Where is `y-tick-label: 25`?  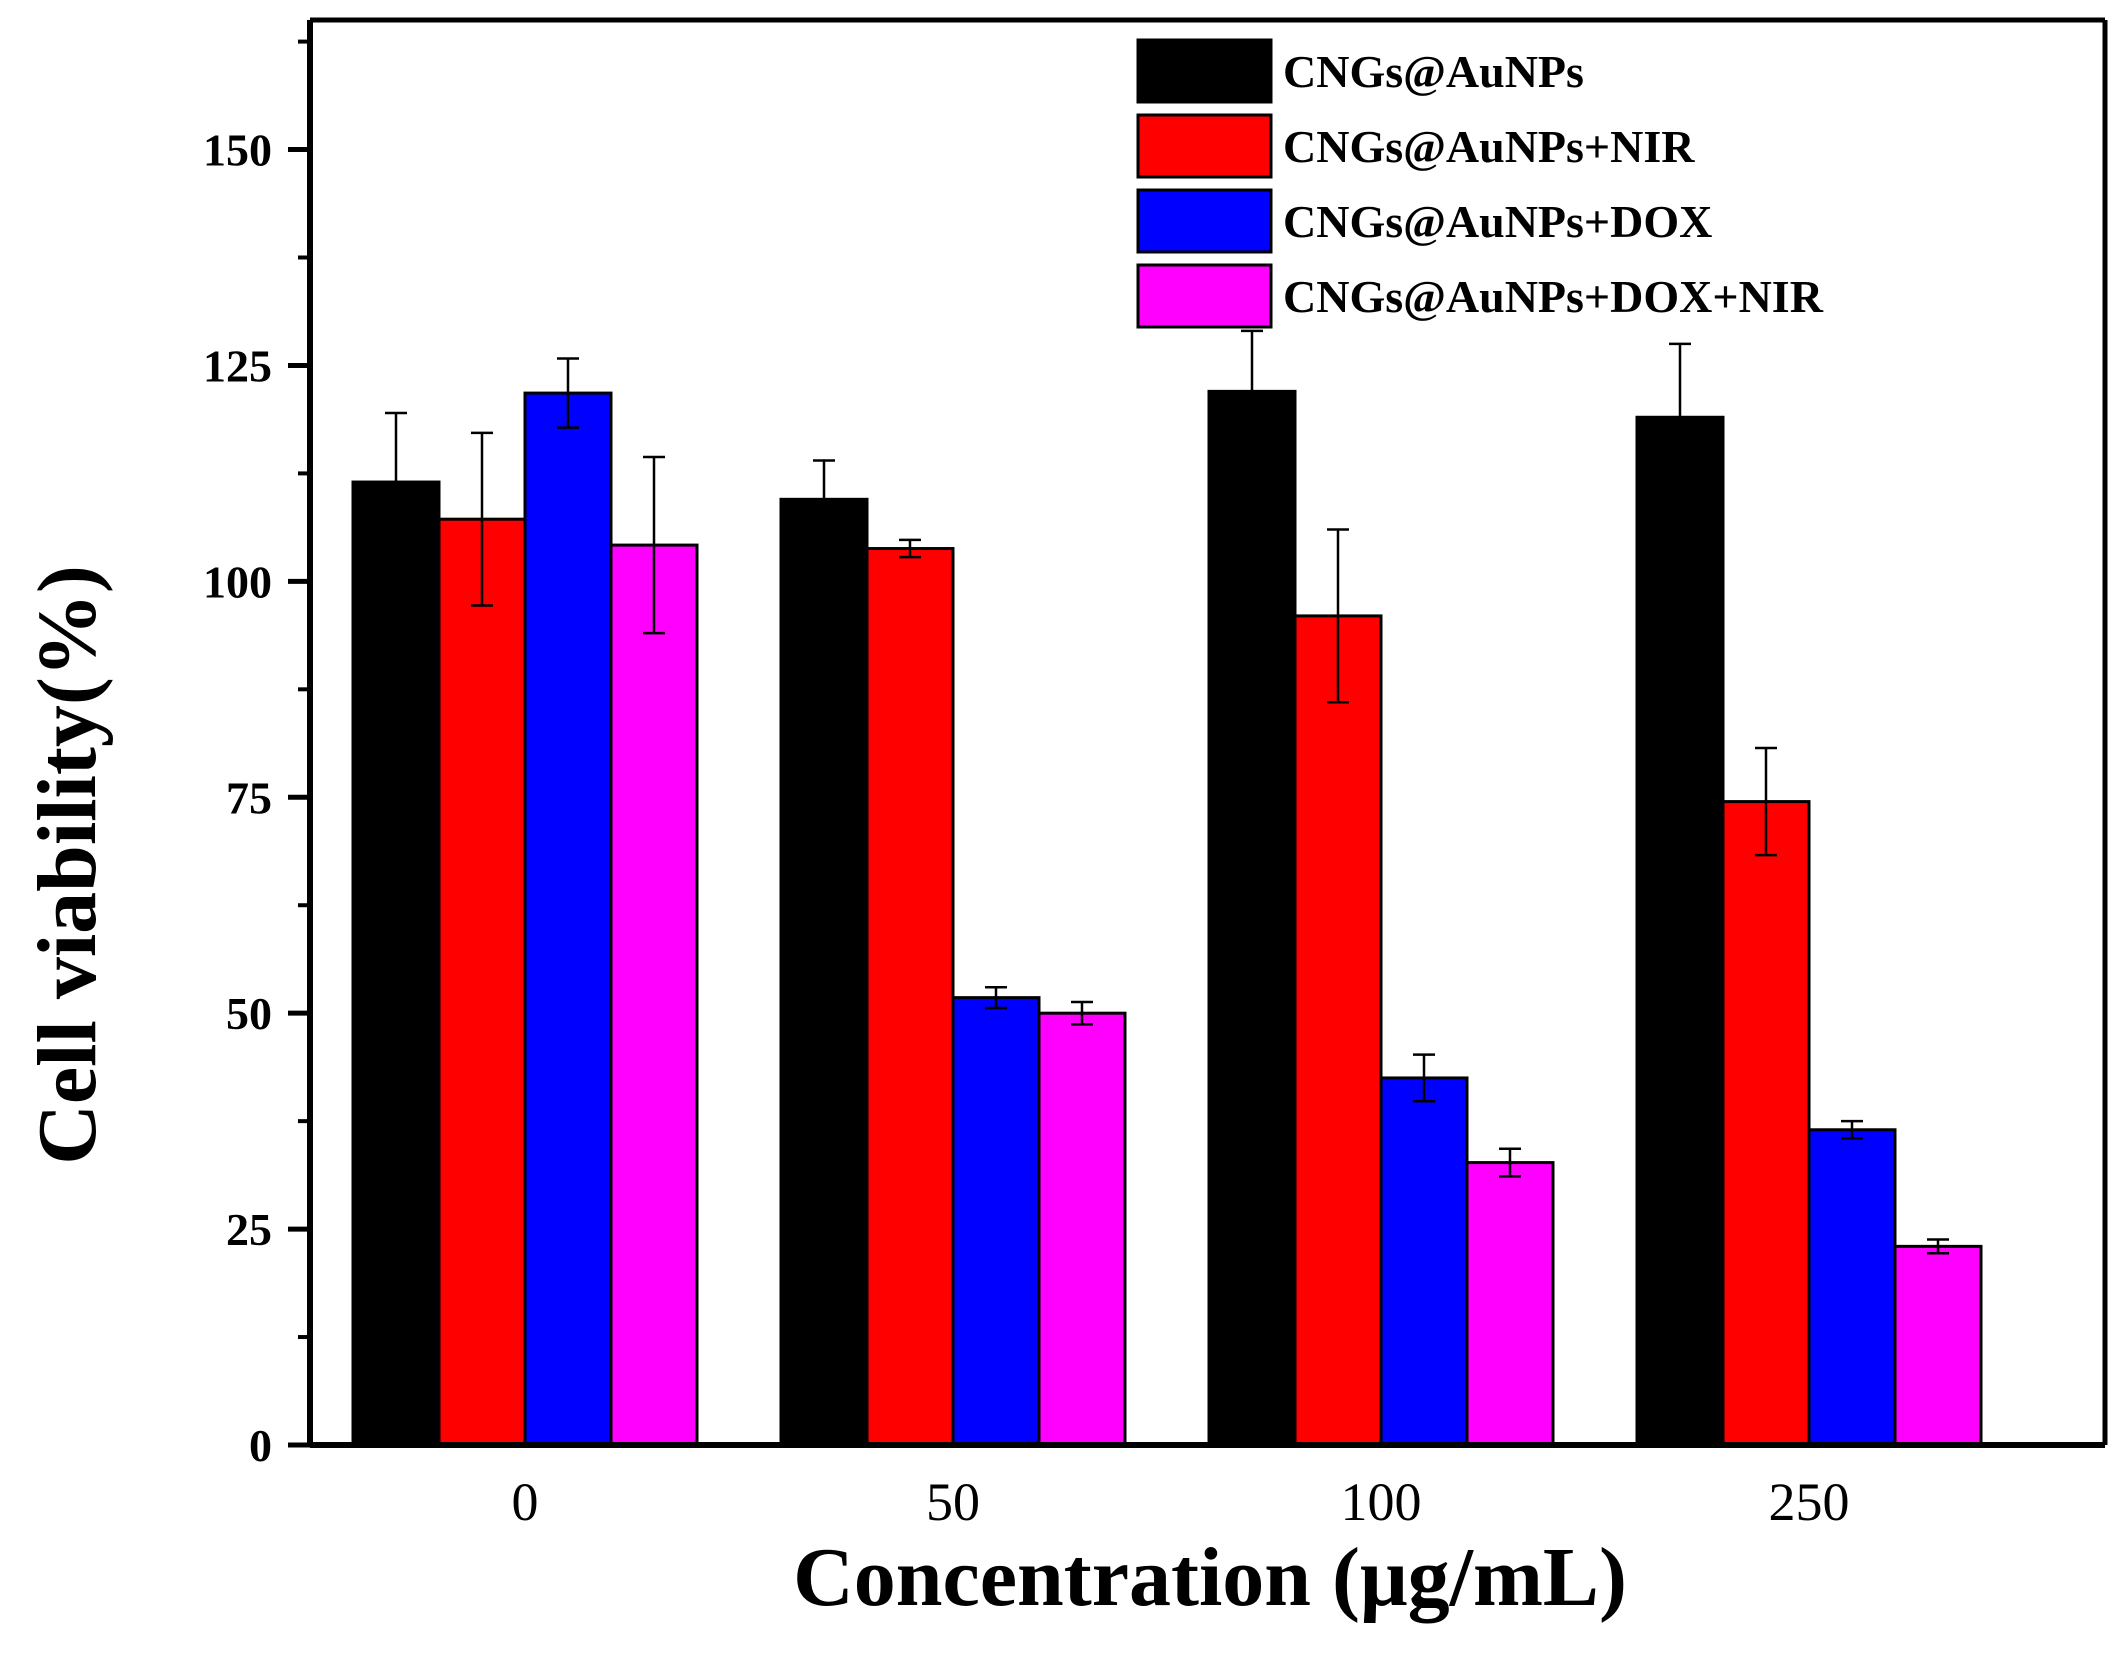 y-tick-label: 25 is located at coordinates (249, 1229).